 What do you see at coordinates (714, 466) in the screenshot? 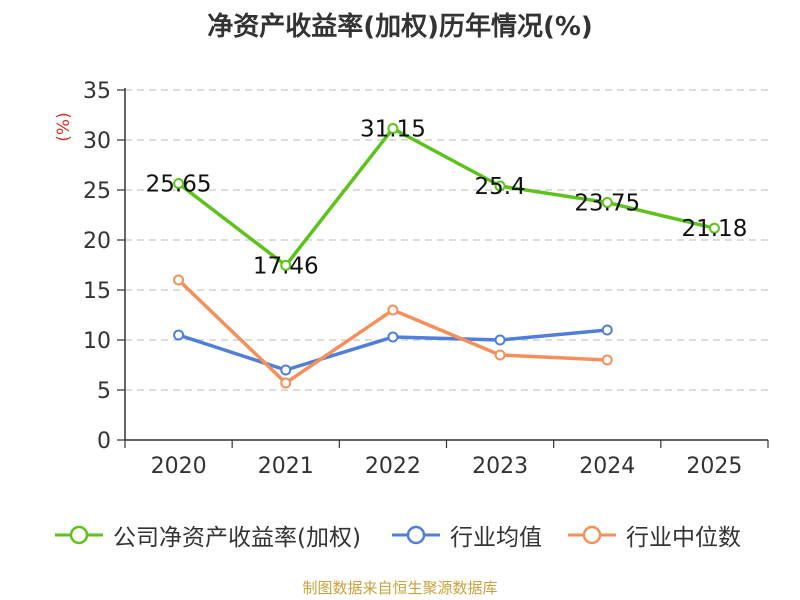
I see `x-tick-label: 2025` at bounding box center [714, 466].